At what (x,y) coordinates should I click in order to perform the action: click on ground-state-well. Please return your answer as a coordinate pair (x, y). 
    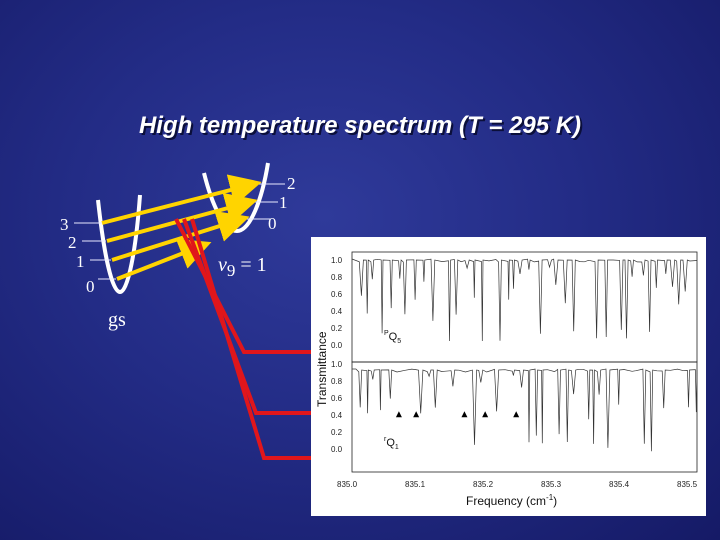
    Looking at the image, I should click on (119, 244).